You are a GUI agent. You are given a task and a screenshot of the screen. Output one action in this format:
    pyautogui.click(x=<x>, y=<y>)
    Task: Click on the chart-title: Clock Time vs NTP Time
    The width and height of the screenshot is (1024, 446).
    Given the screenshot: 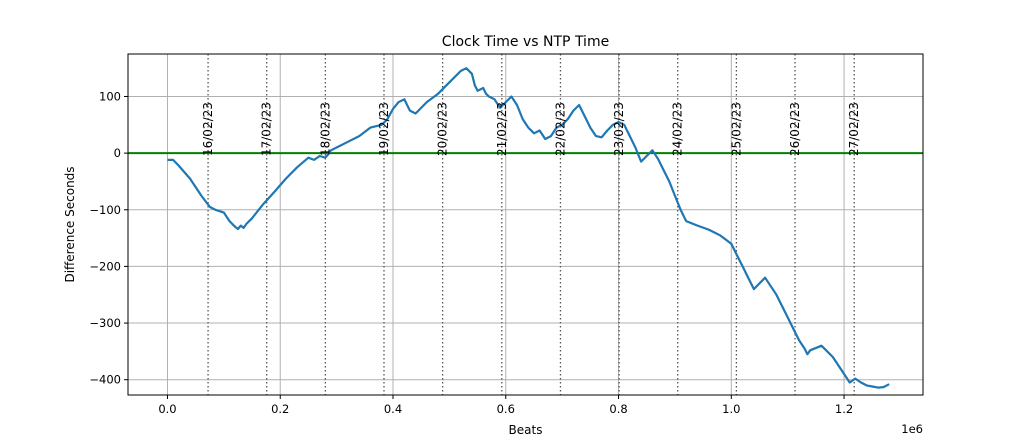 What is the action you would take?
    pyautogui.click(x=525, y=42)
    